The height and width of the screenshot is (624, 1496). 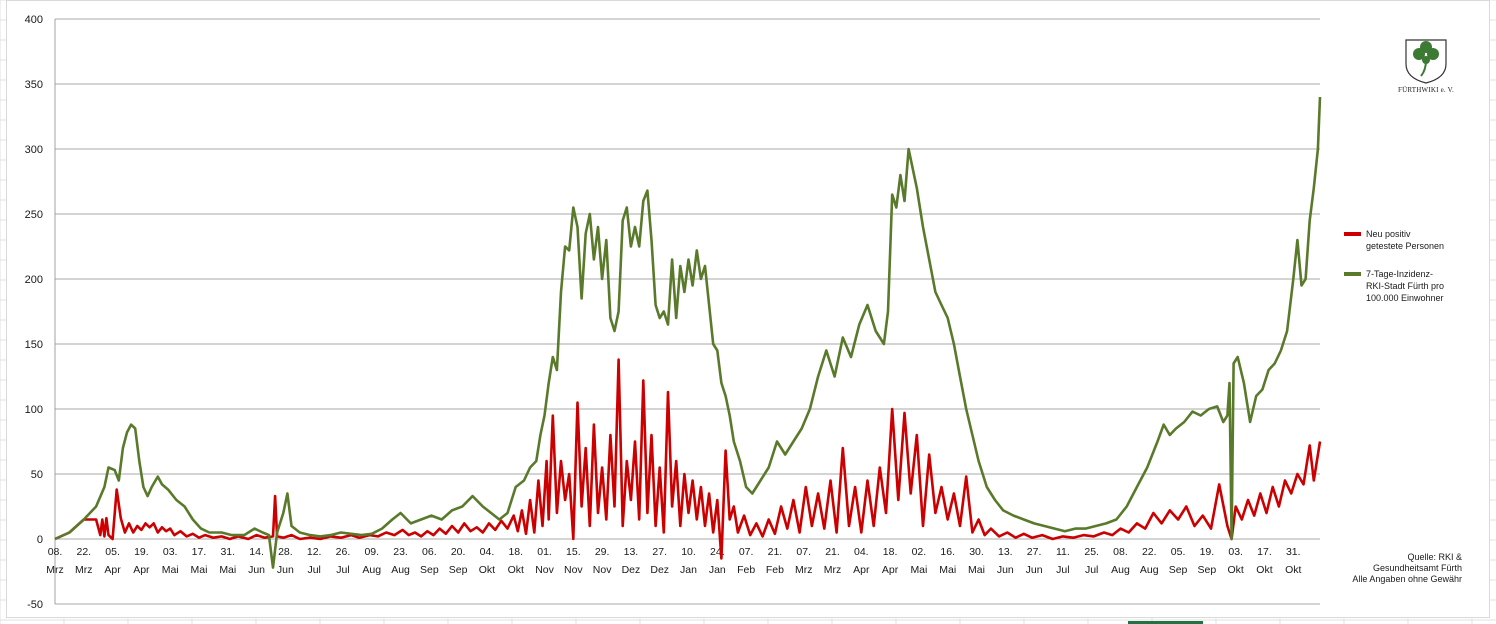 What do you see at coordinates (112, 552) in the screenshot?
I see `svg-text: 05.` at bounding box center [112, 552].